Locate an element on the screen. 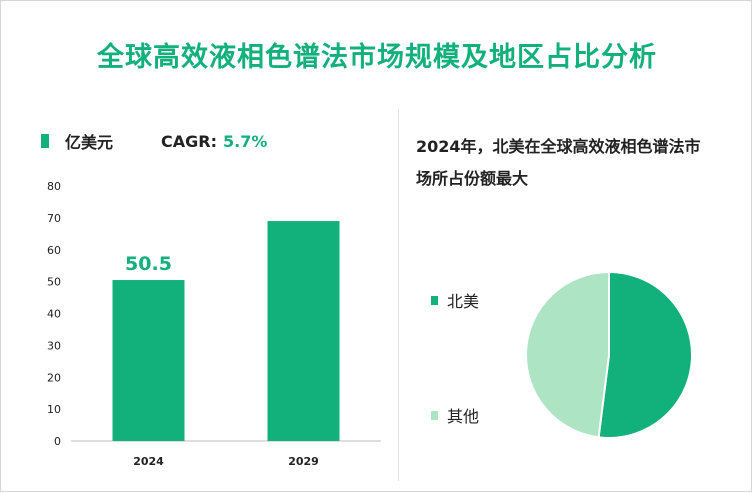 This screenshot has height=493, width=752. y-tick-label: 30 is located at coordinates (54, 345).